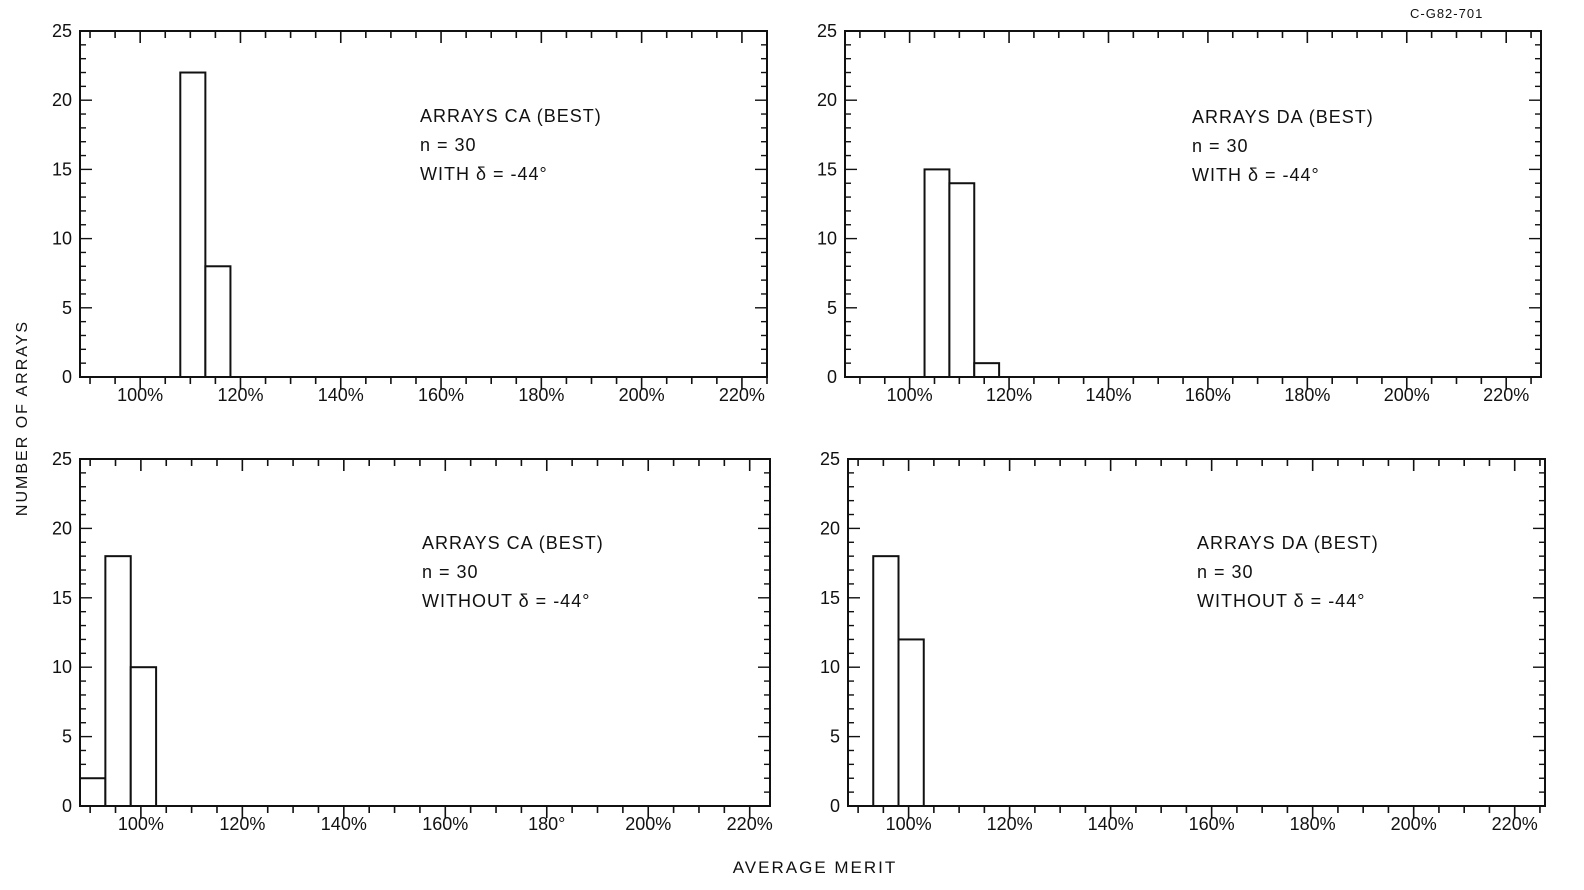  I want to click on x-axis-label: AVERAGE MERIT, so click(815, 867).